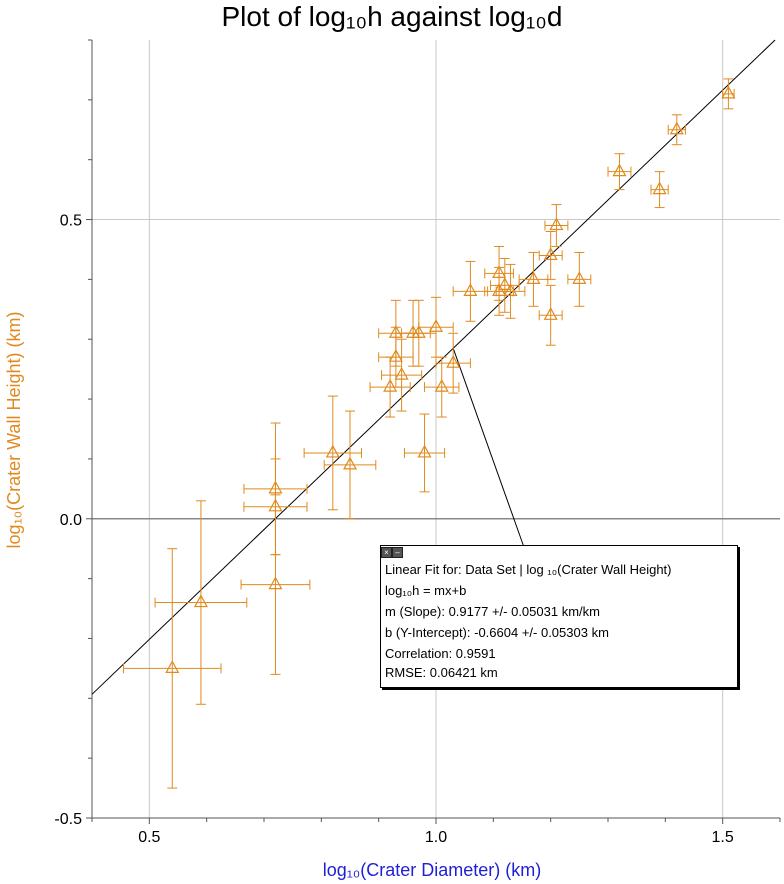 The height and width of the screenshot is (884, 784). I want to click on fit-box-intercept: b (Y-Intercept): -0.6604 +/- 0.05303 km, so click(497, 632).